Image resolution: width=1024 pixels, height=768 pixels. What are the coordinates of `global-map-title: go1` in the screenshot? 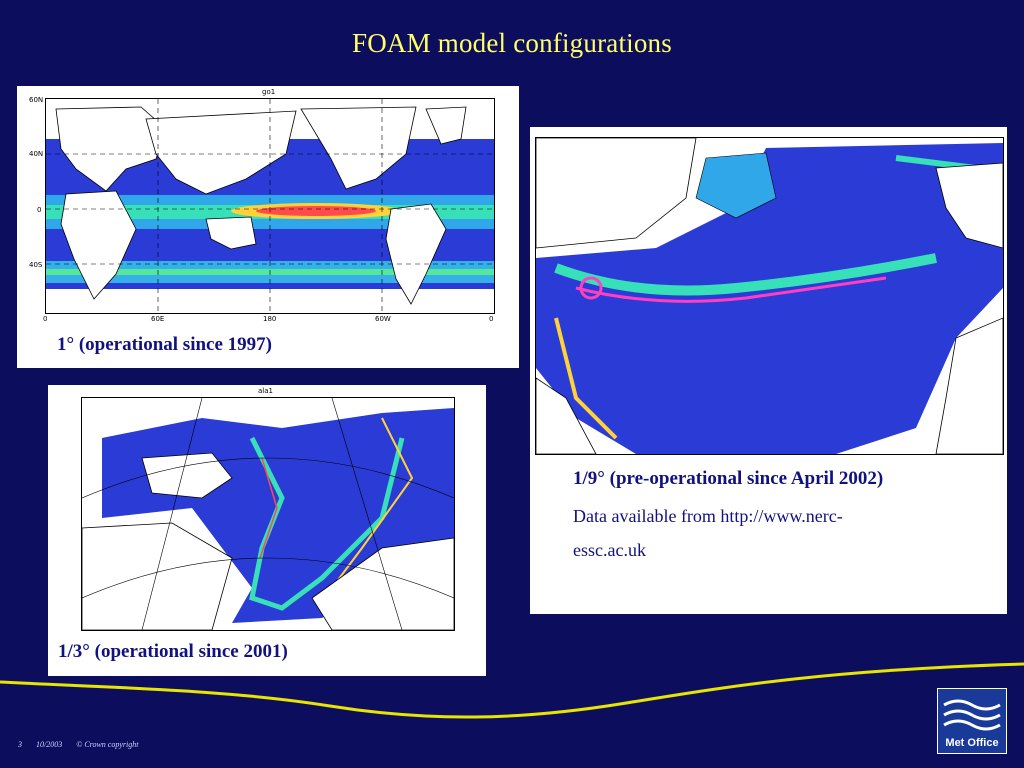 It's located at (269, 92).